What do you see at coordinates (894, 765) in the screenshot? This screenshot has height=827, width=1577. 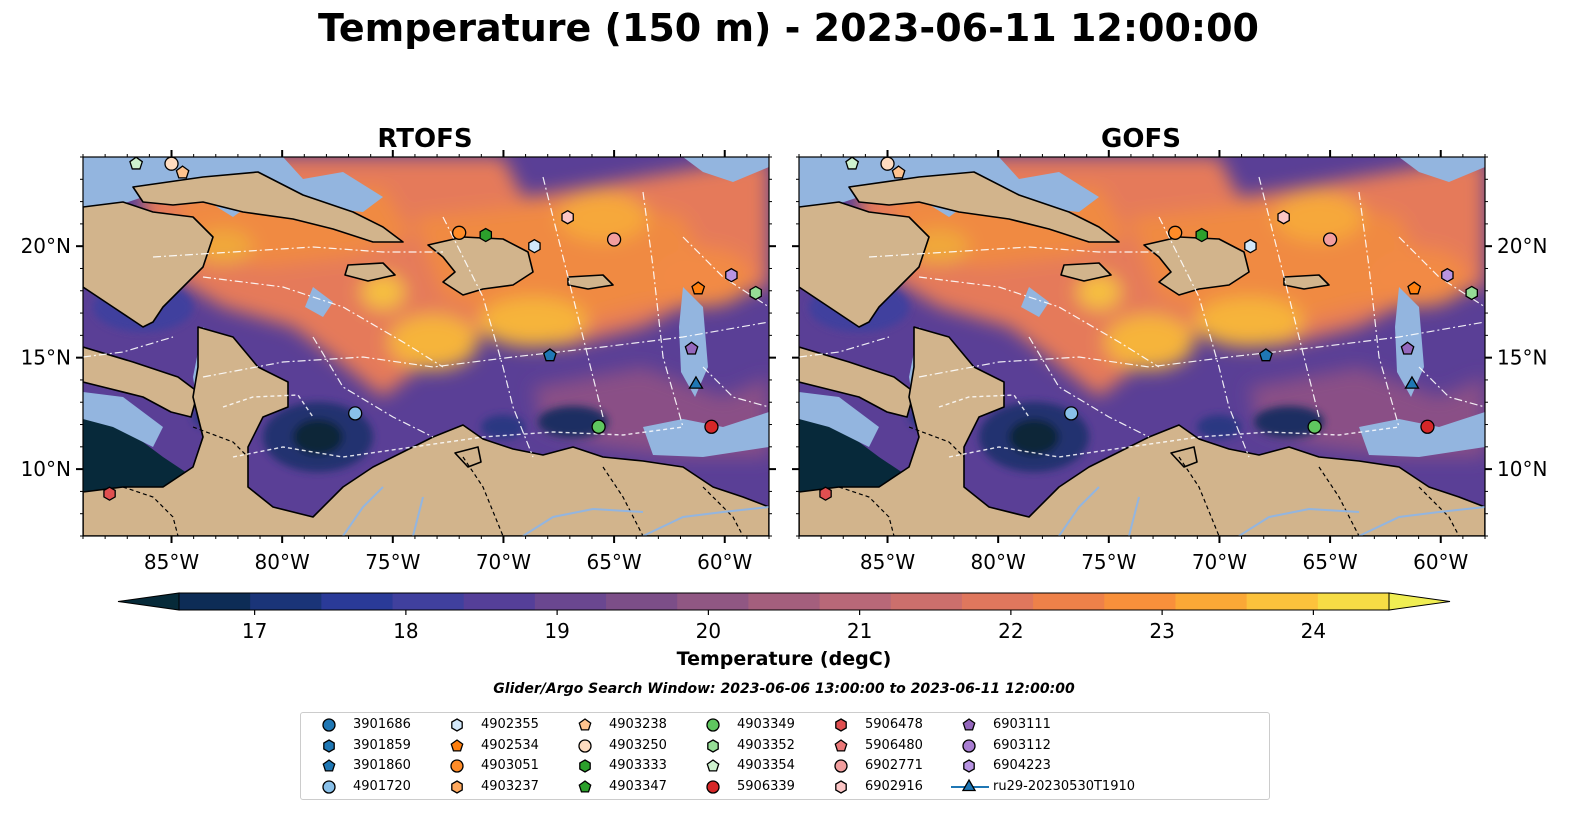 I see `legend-label: 6902771` at bounding box center [894, 765].